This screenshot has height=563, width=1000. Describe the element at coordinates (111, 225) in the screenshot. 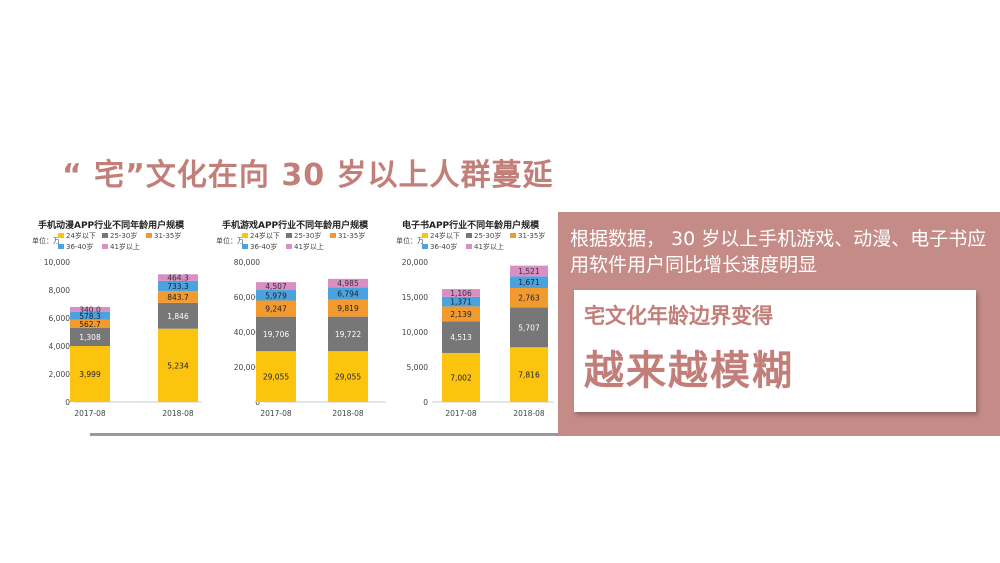

I see `chart-title: 手机动漫APP行业不同年龄用户规模` at that location.